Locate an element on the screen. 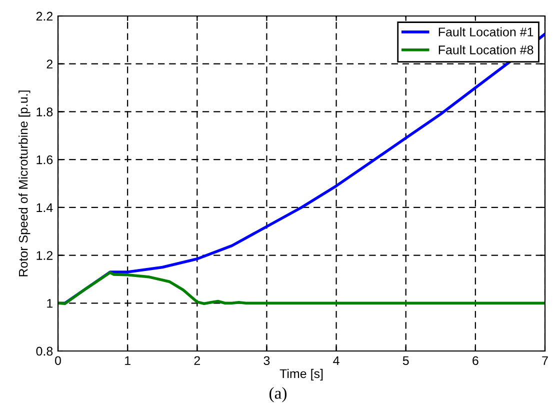 This screenshot has height=403, width=556. legend-label: Fault Location #8 is located at coordinates (486, 49).